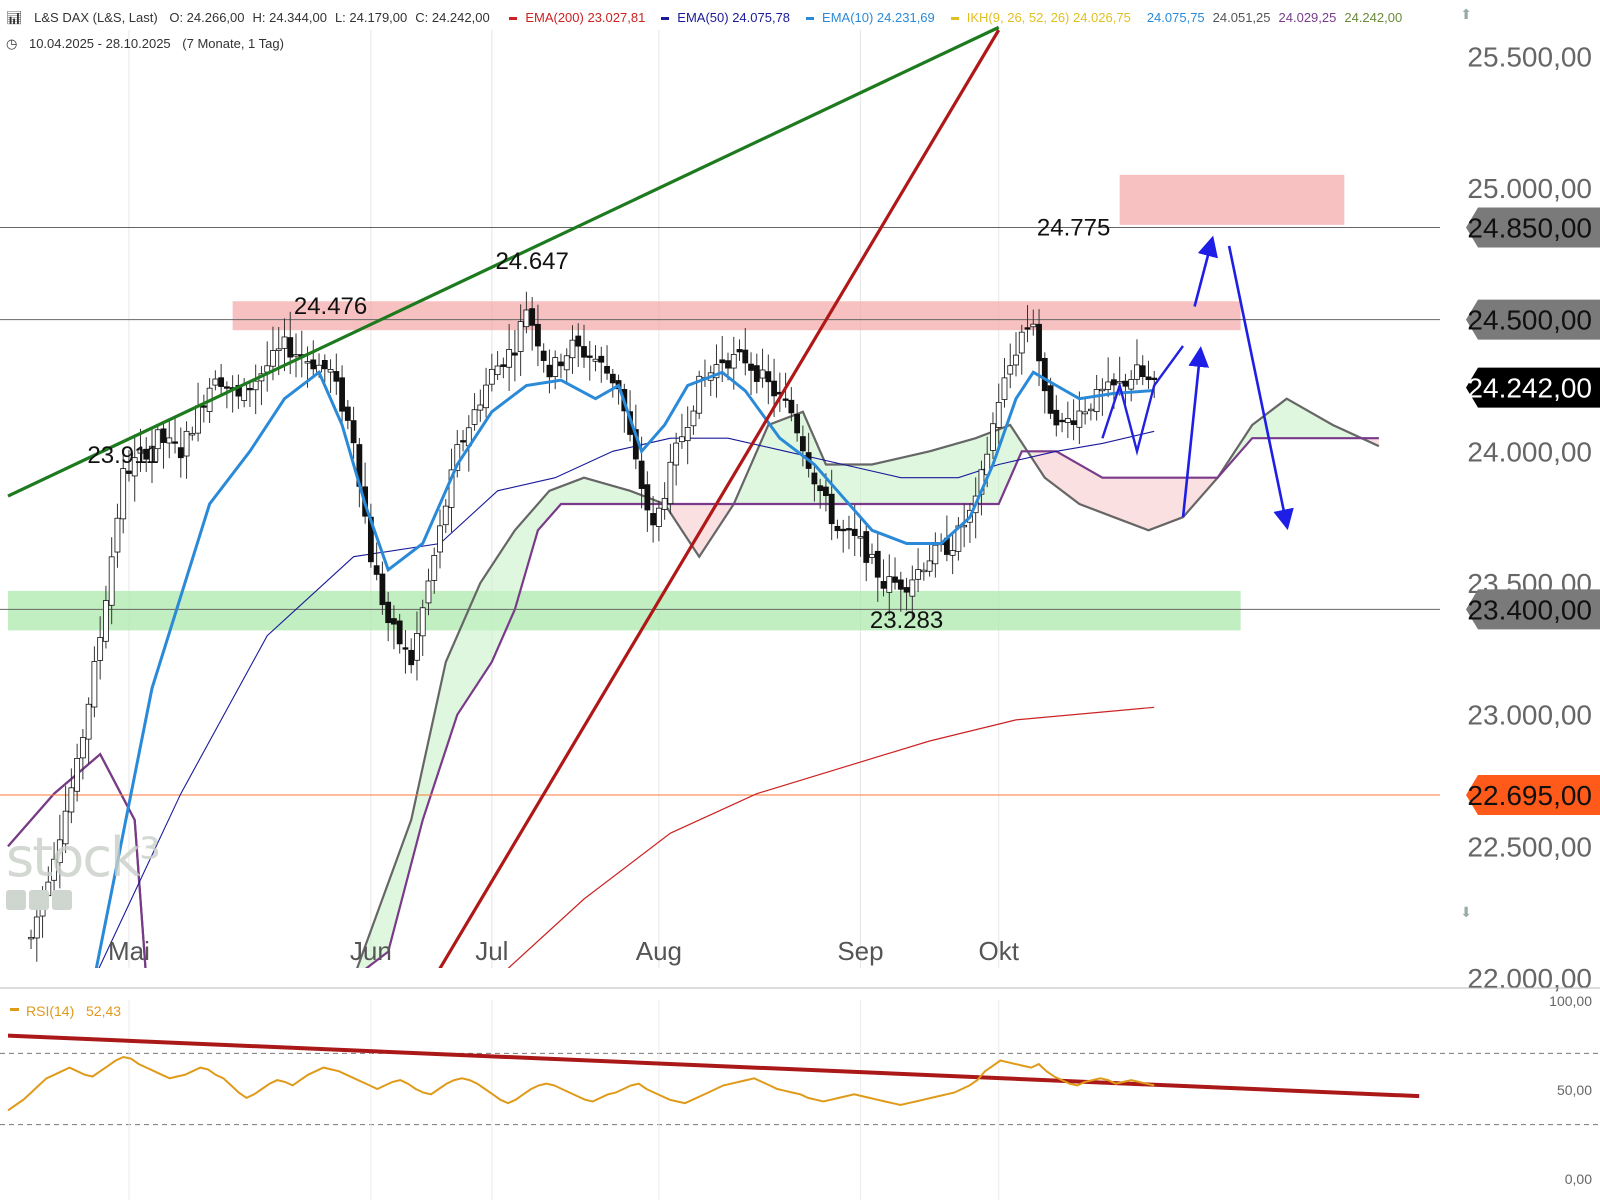 This screenshot has height=1200, width=1600. Describe the element at coordinates (1529, 228) in the screenshot. I see `price-tag-label: 24.850,00` at that location.